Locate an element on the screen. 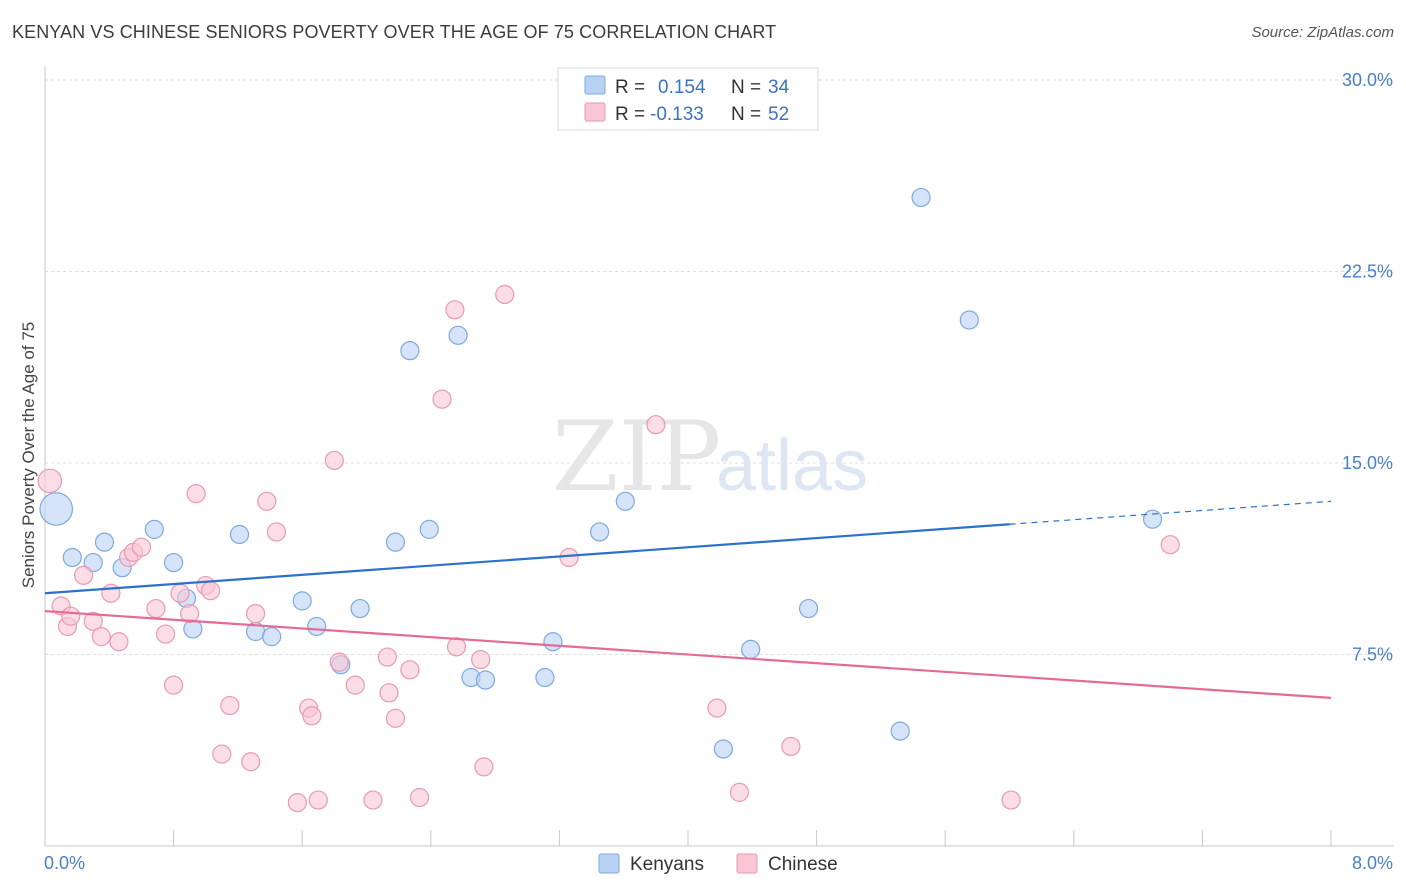 This screenshot has height=892, width=1406. legend-swatch-chinese is located at coordinates (595, 112).